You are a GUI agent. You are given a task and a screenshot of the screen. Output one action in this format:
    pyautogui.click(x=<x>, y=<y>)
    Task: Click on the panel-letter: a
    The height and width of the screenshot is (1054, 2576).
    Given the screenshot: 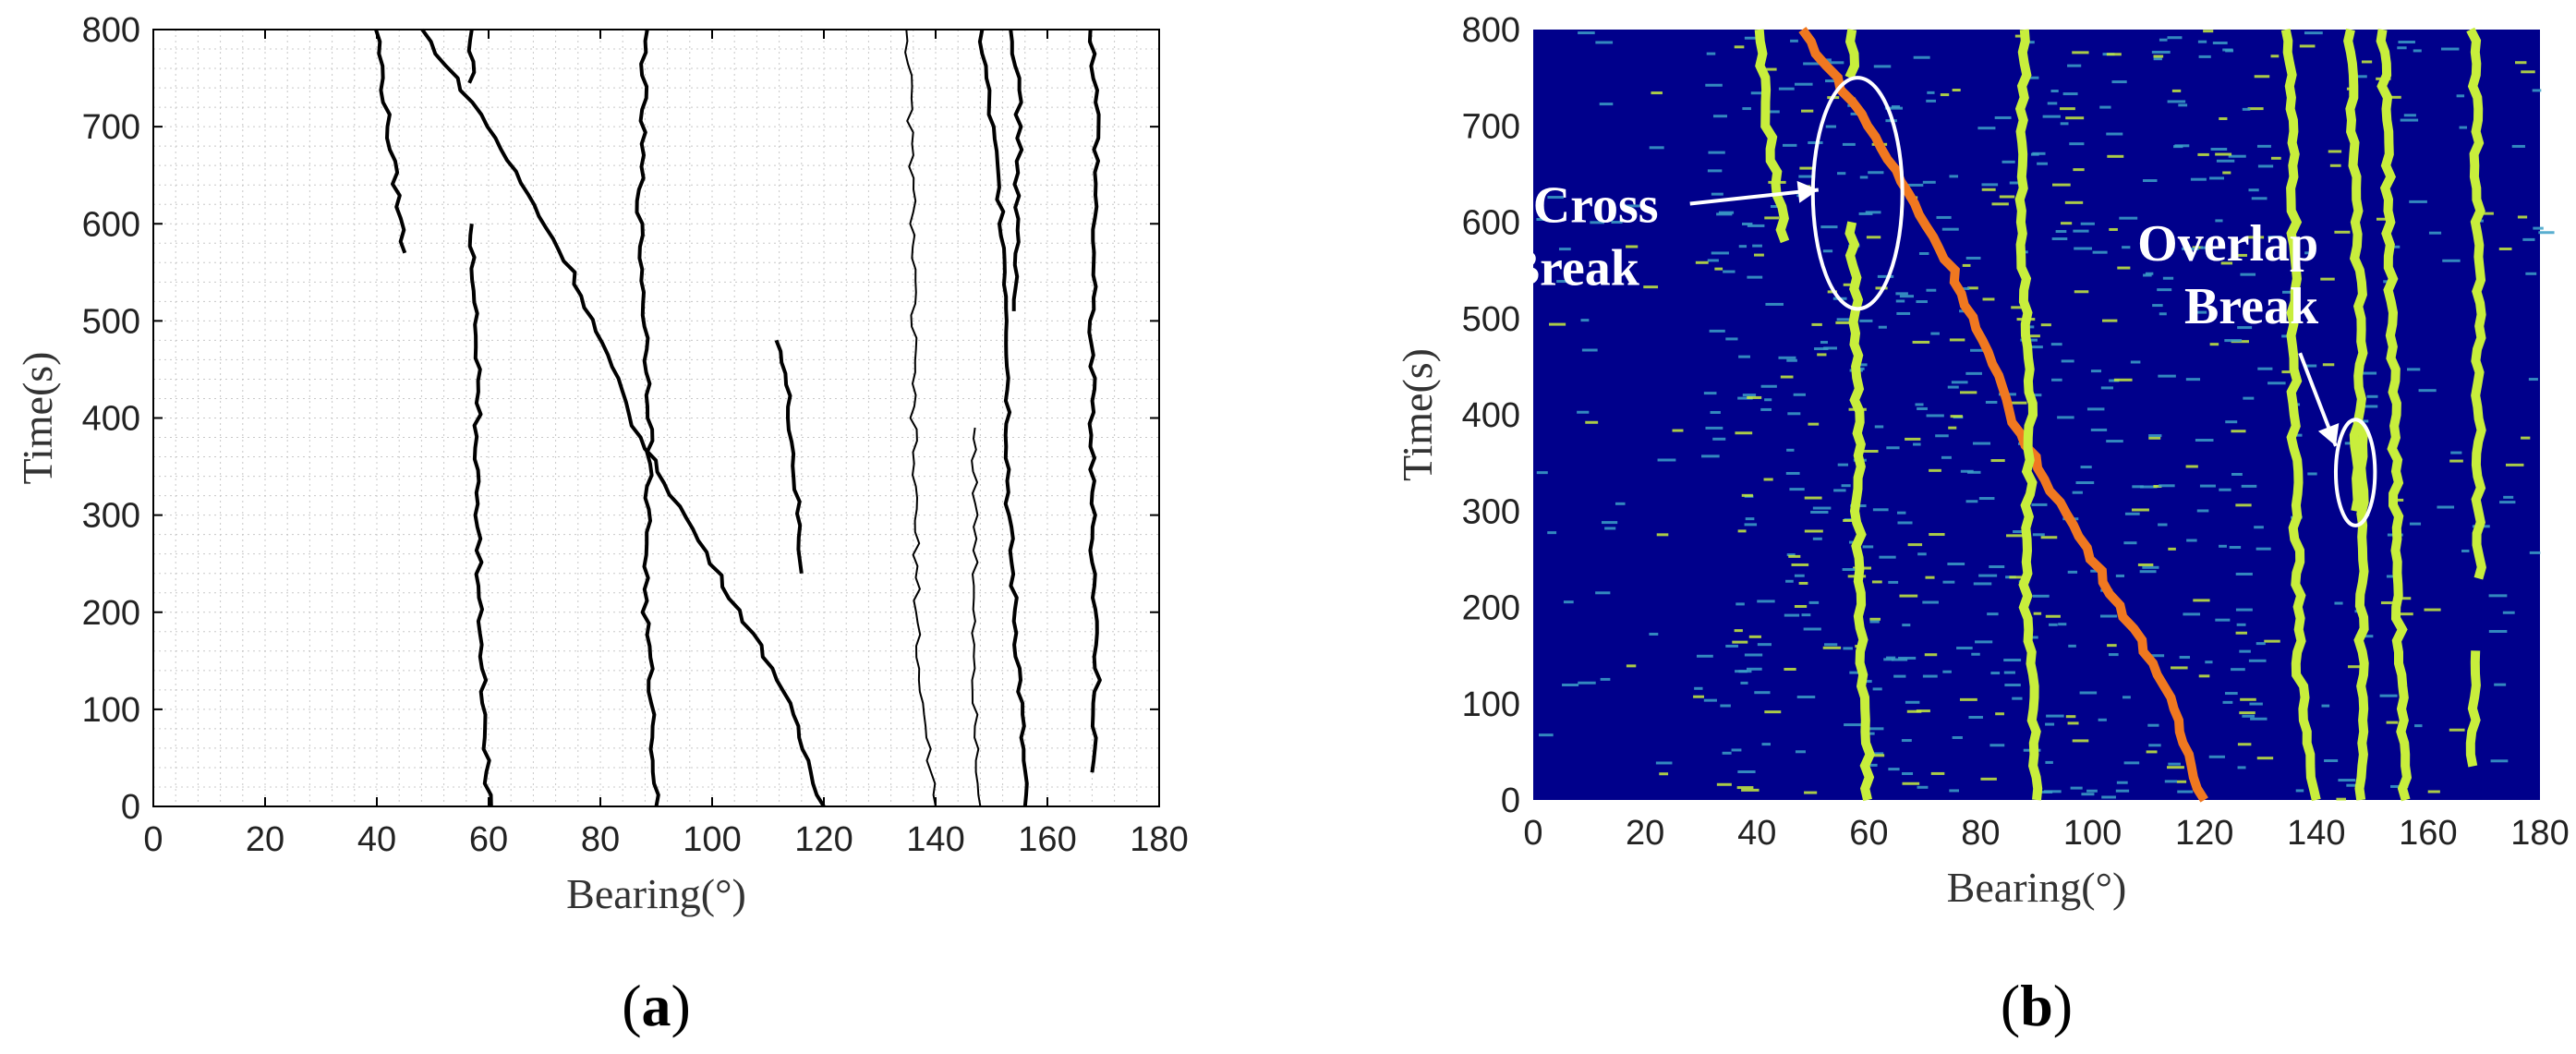 What is the action you would take?
    pyautogui.click(x=656, y=1005)
    